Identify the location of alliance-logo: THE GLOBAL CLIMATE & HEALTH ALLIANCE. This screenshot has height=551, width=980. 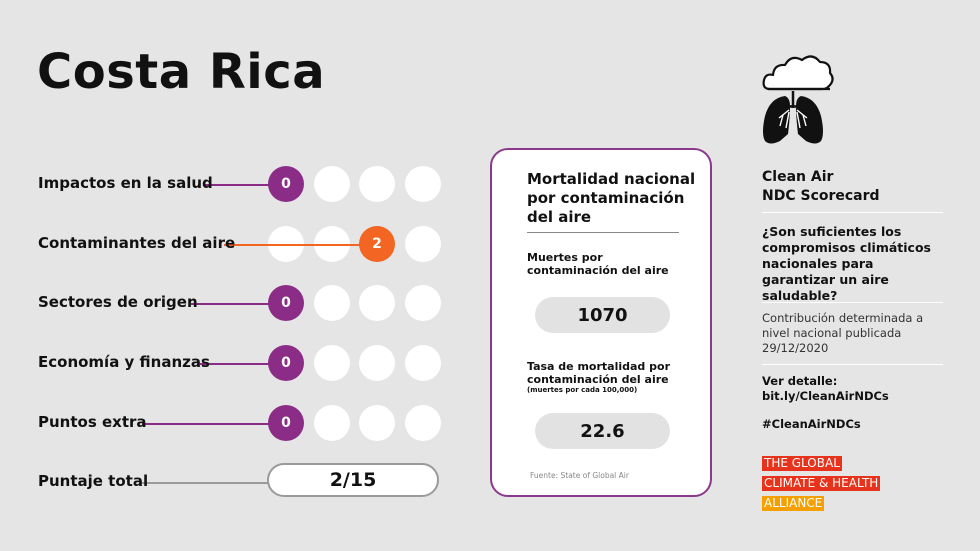
(821, 482).